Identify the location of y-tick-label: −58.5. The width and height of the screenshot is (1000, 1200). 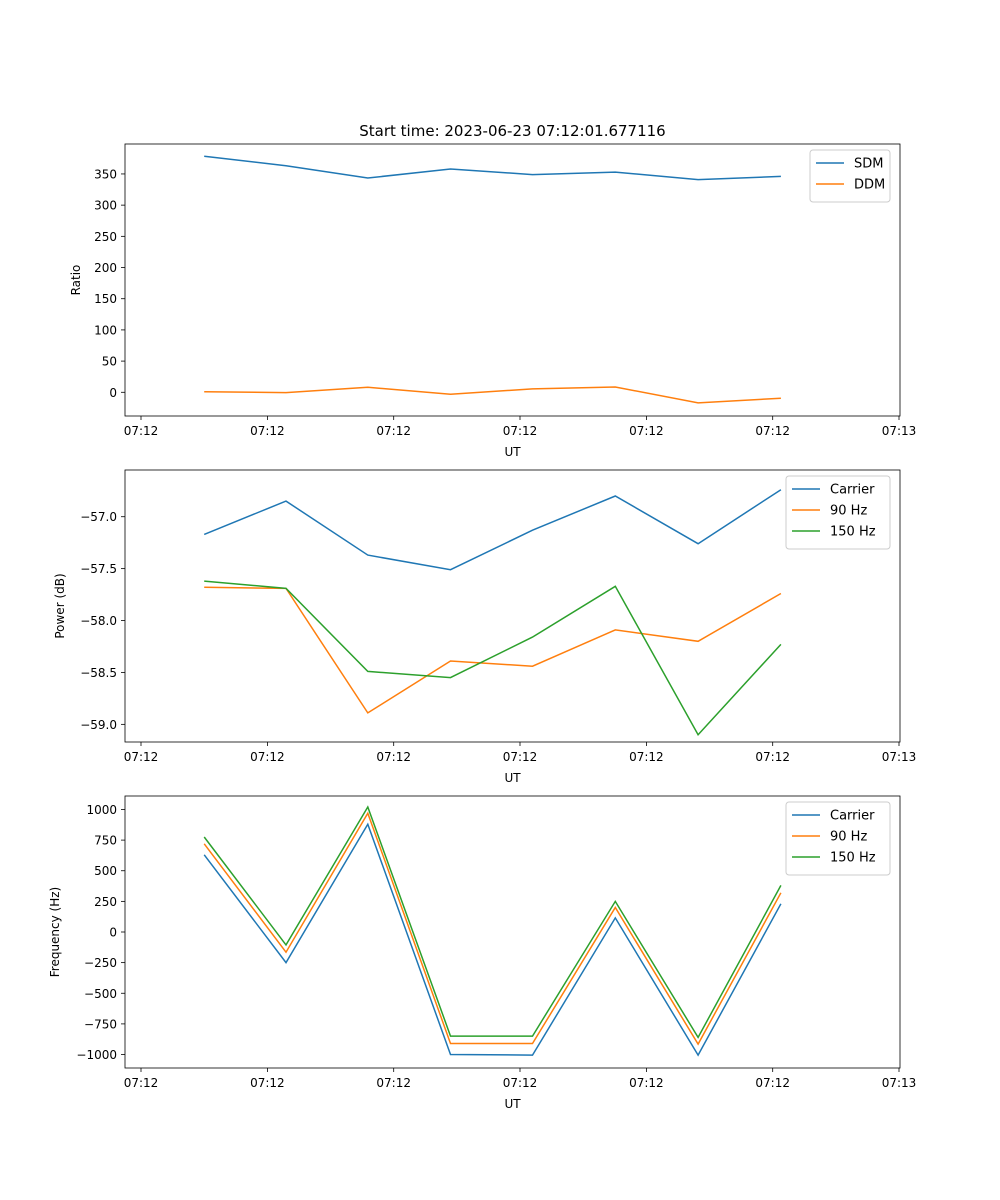
(98, 673).